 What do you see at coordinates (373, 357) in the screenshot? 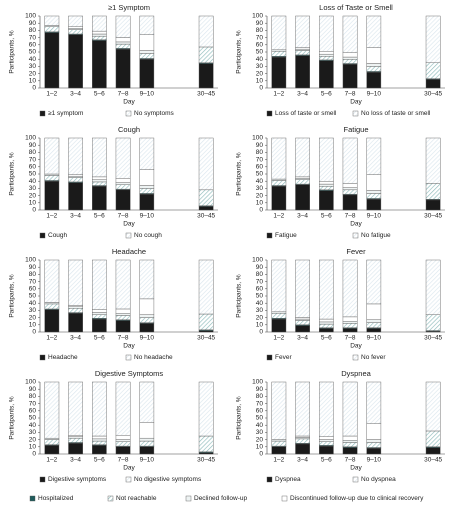
I see `legend-label: No fever` at bounding box center [373, 357].